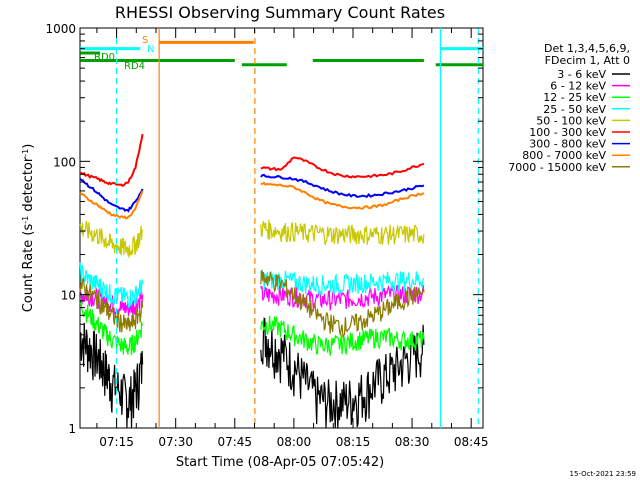  Describe the element at coordinates (116, 442) in the screenshot. I see `x-tick-label-07-15: 07:15` at that location.